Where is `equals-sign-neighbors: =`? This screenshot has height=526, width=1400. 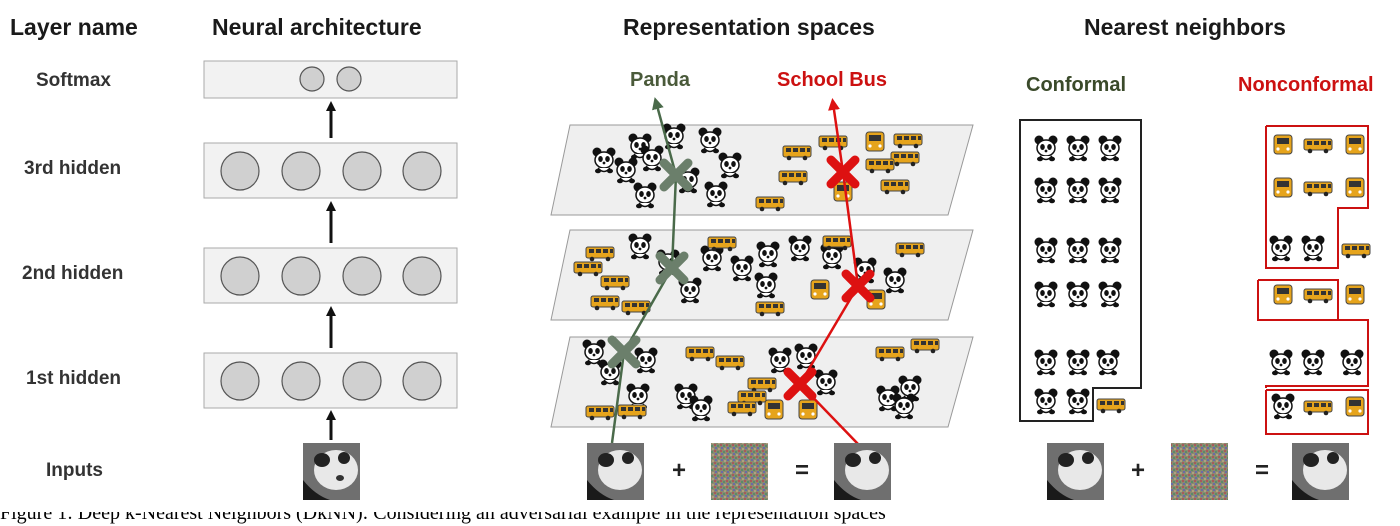 equals-sign-neighbors: = is located at coordinates (1262, 470).